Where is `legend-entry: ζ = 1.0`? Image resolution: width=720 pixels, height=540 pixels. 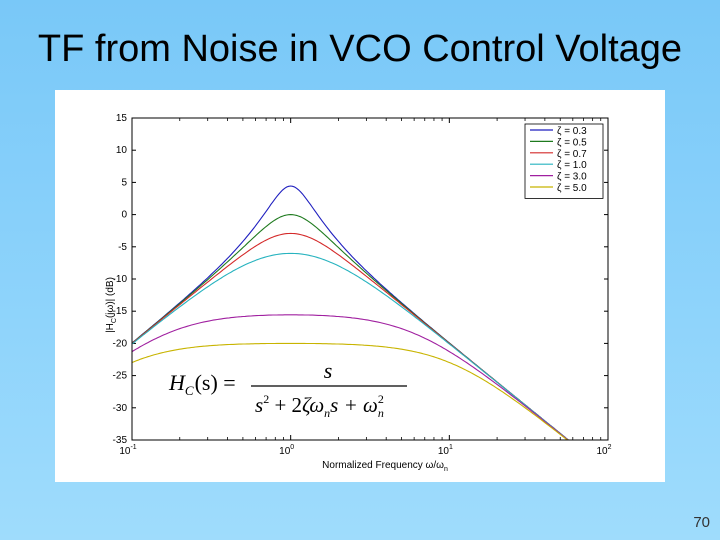 legend-entry: ζ = 1.0 is located at coordinates (572, 165).